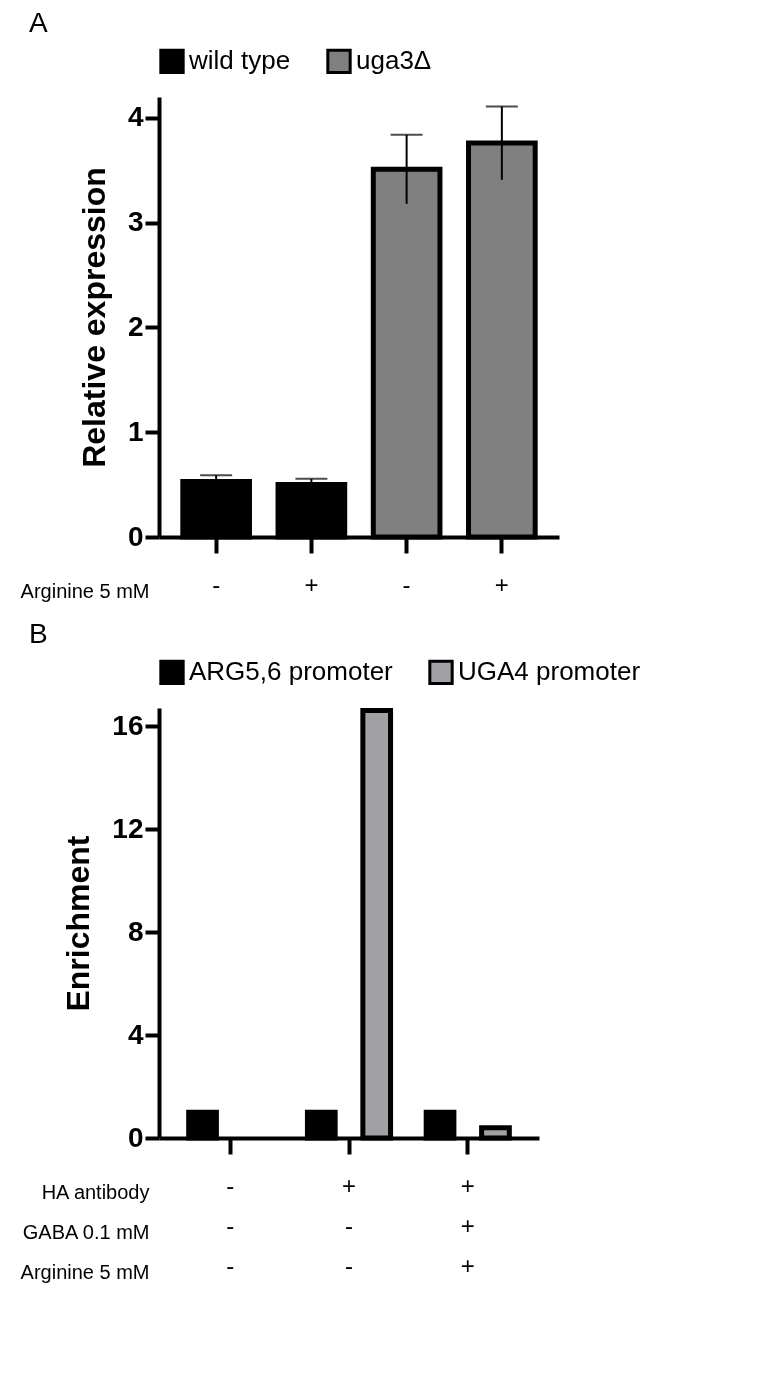 The width and height of the screenshot is (784, 1386). What do you see at coordinates (135, 931) in the screenshot?
I see `y-tick-label: 8` at bounding box center [135, 931].